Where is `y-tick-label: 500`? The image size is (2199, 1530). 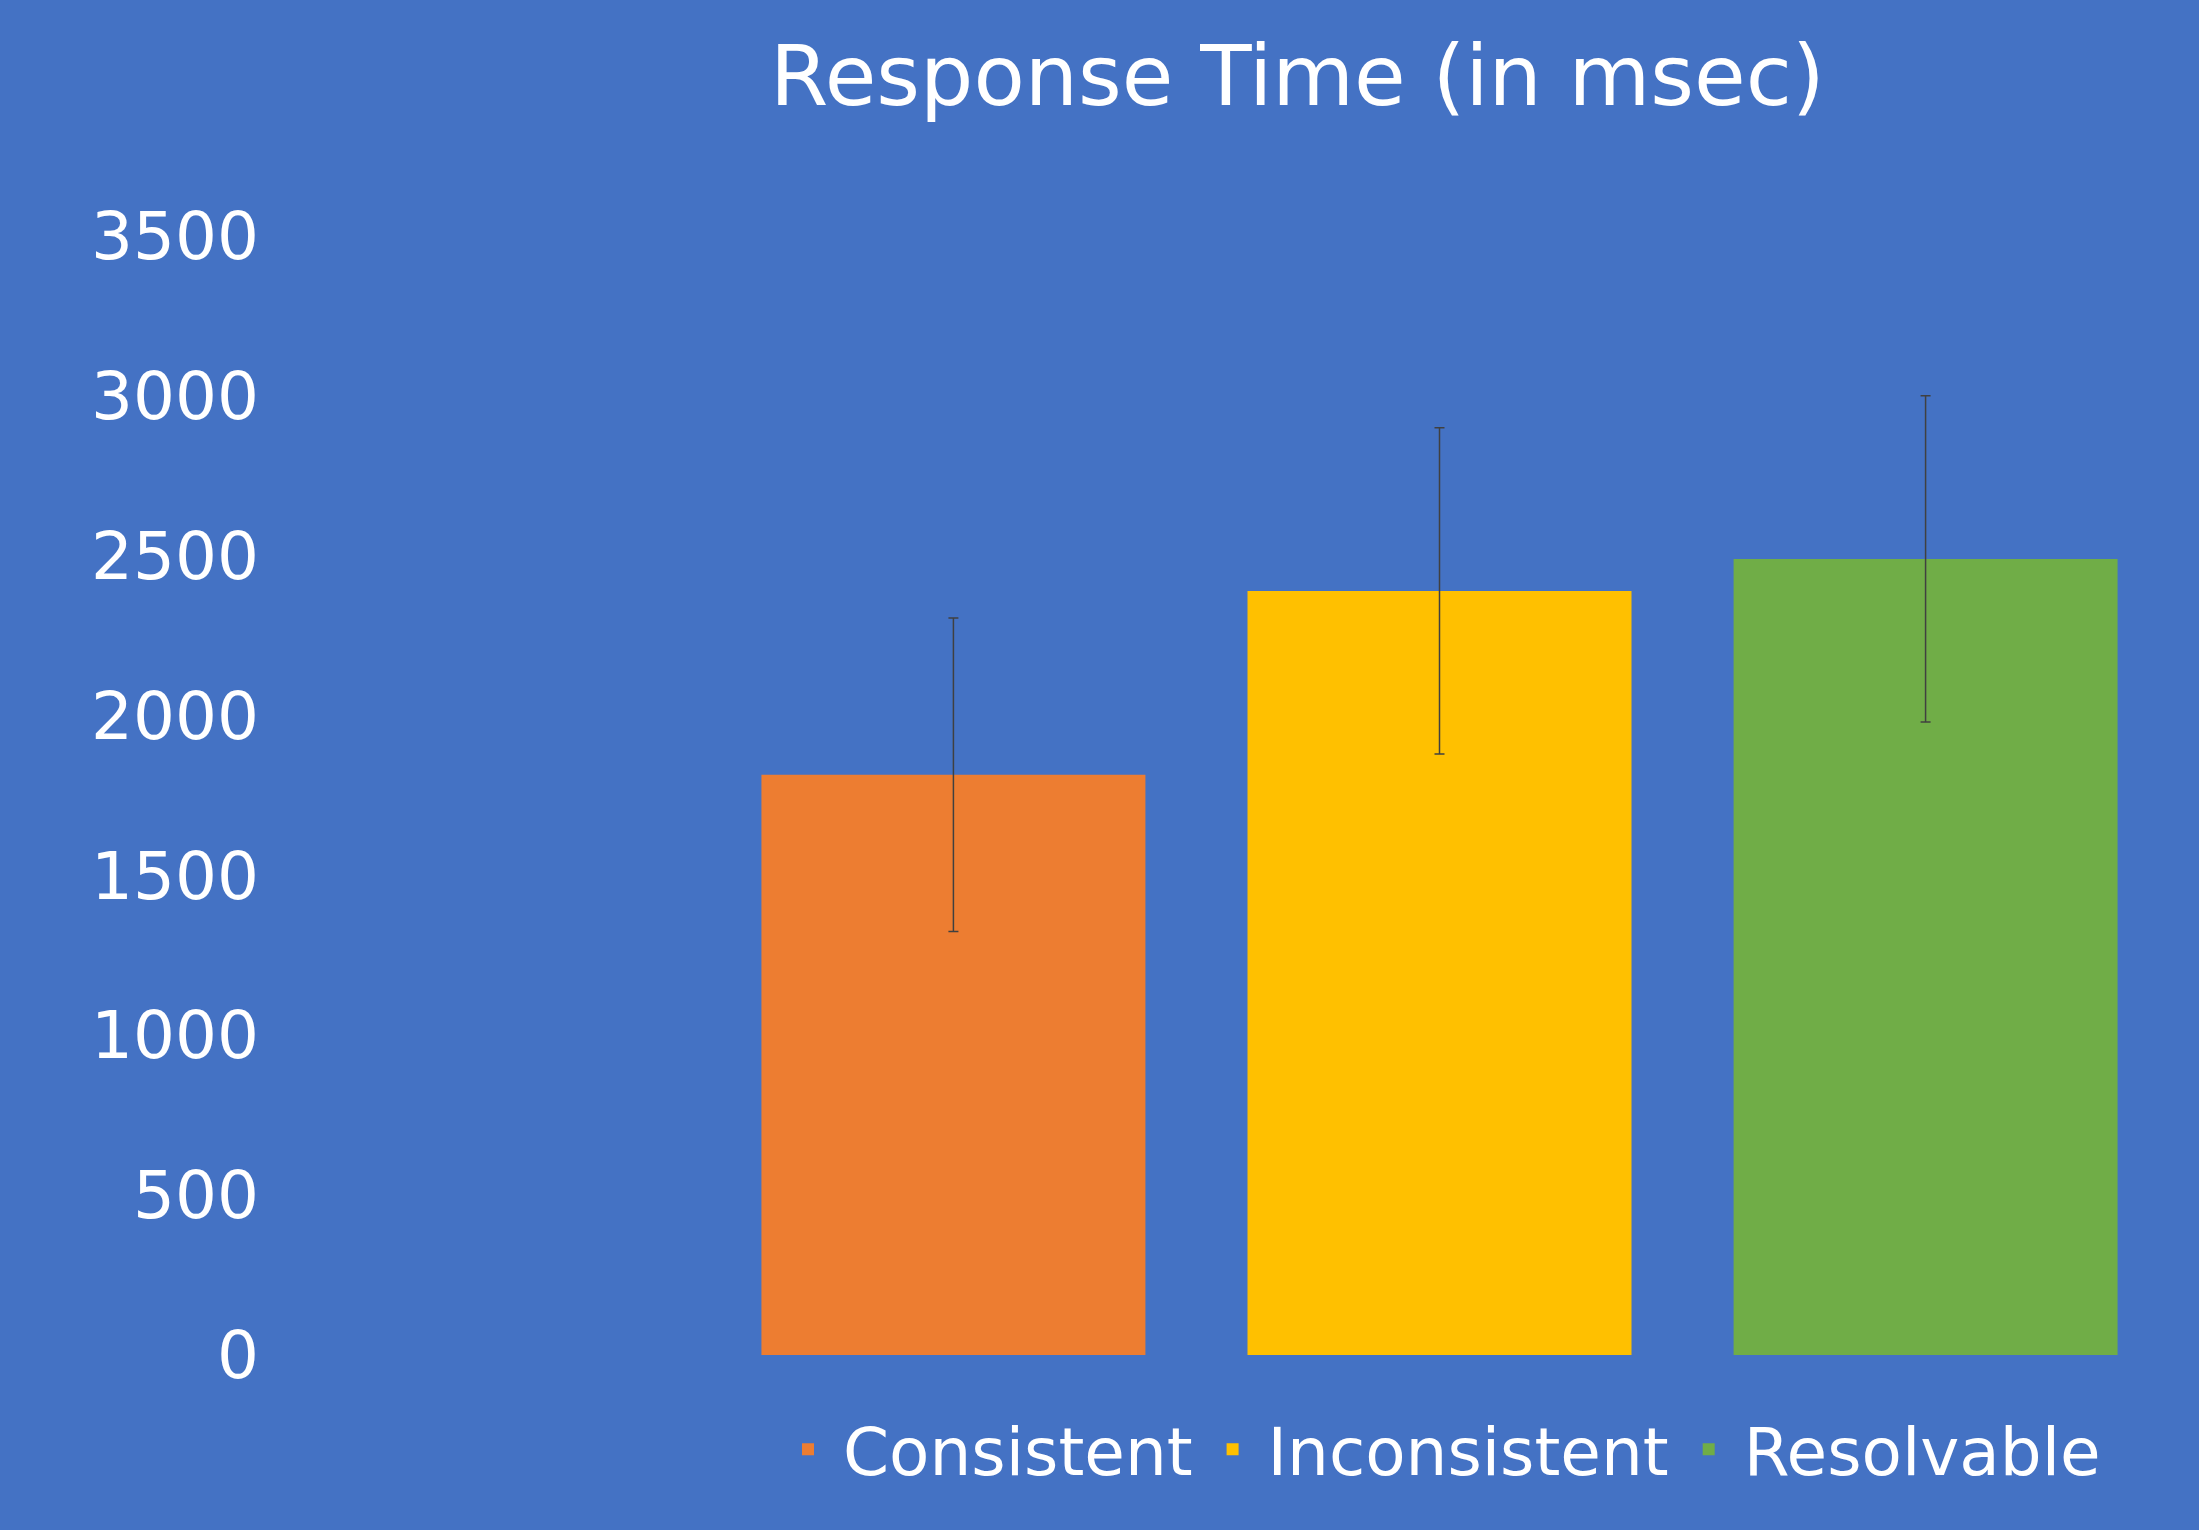
y-tick-label: 500 is located at coordinates (196, 1196).